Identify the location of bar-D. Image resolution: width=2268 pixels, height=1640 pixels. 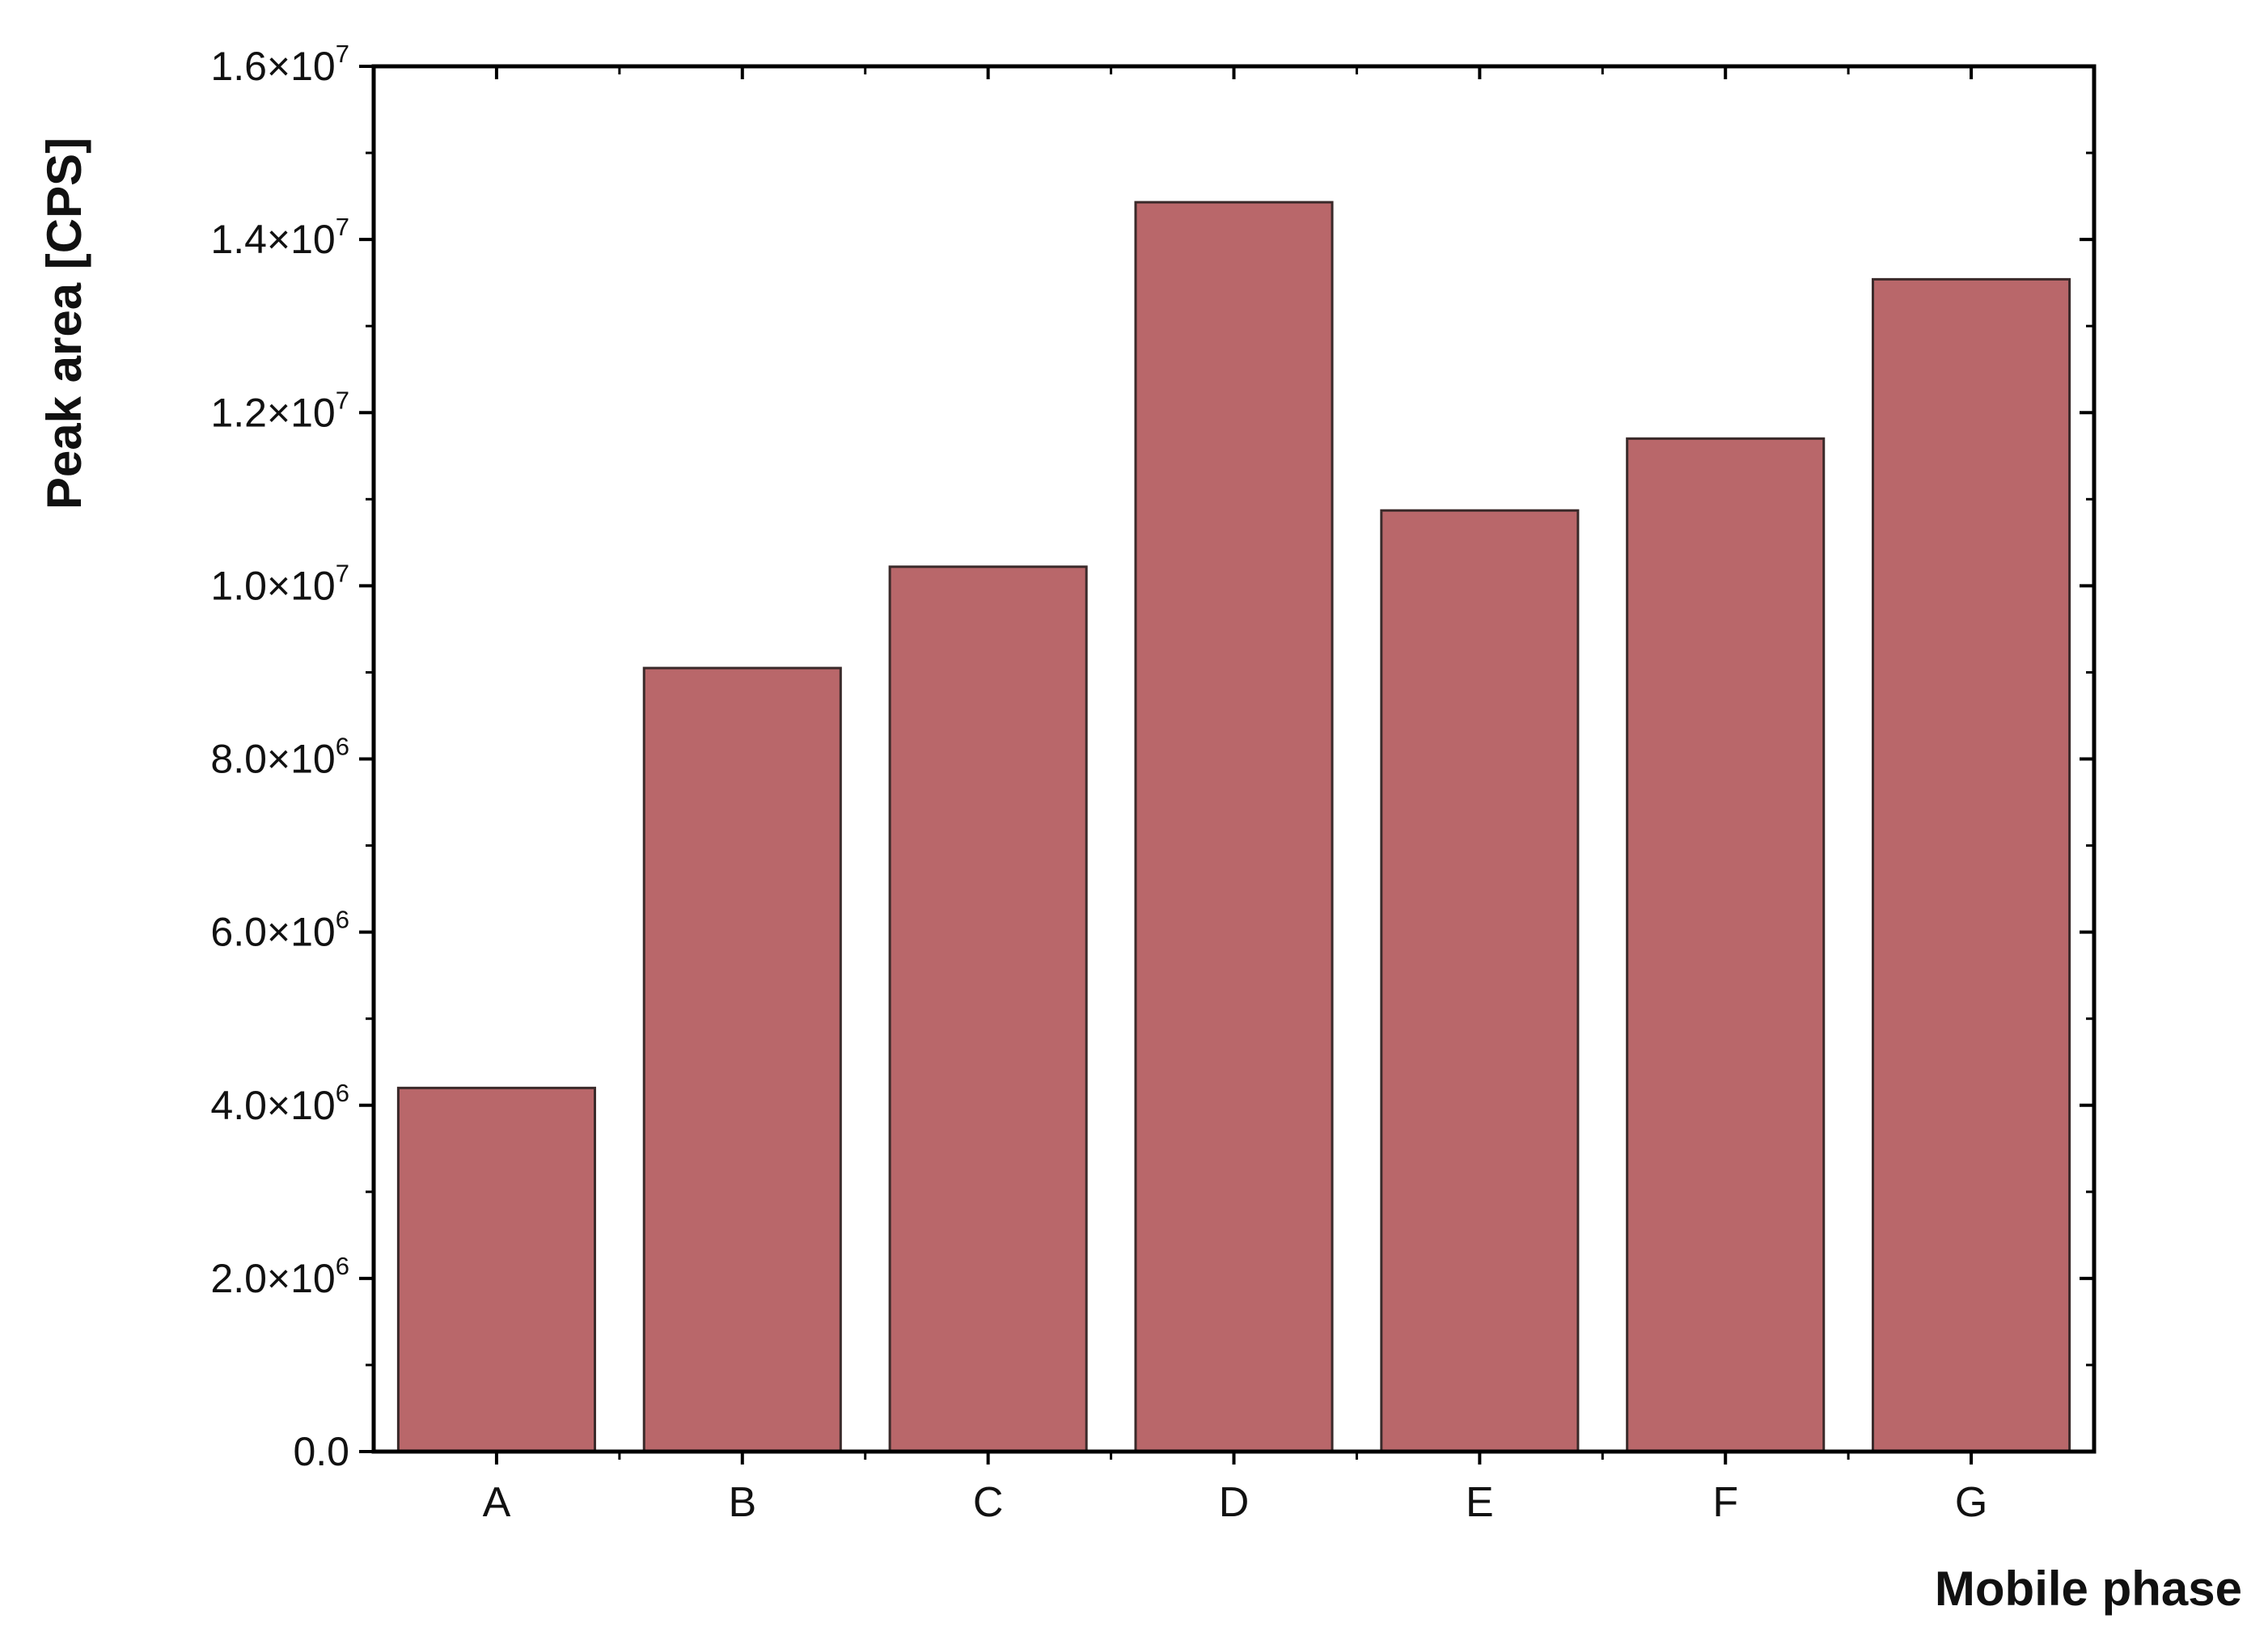
(1234, 827).